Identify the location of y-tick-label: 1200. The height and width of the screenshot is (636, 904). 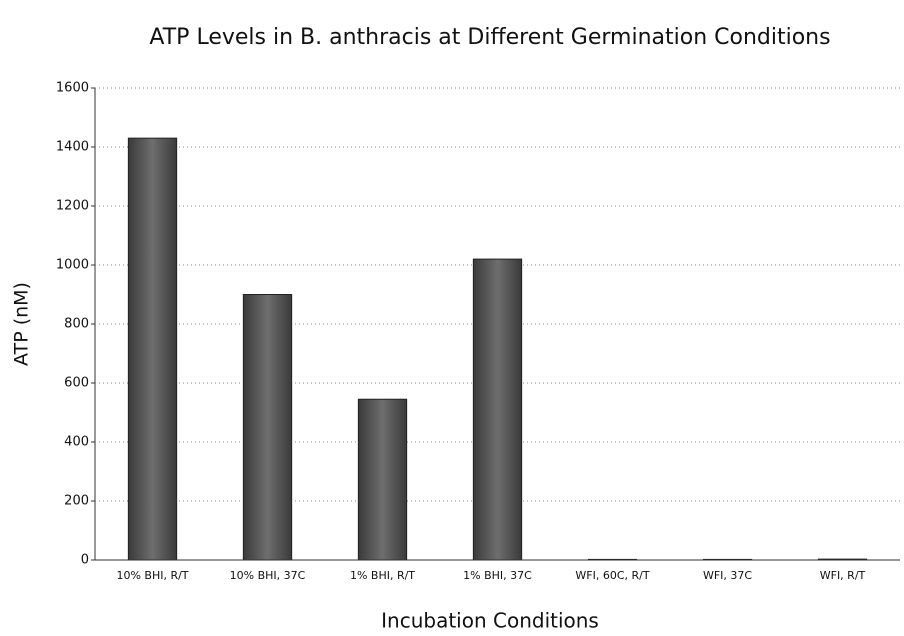
(72, 206).